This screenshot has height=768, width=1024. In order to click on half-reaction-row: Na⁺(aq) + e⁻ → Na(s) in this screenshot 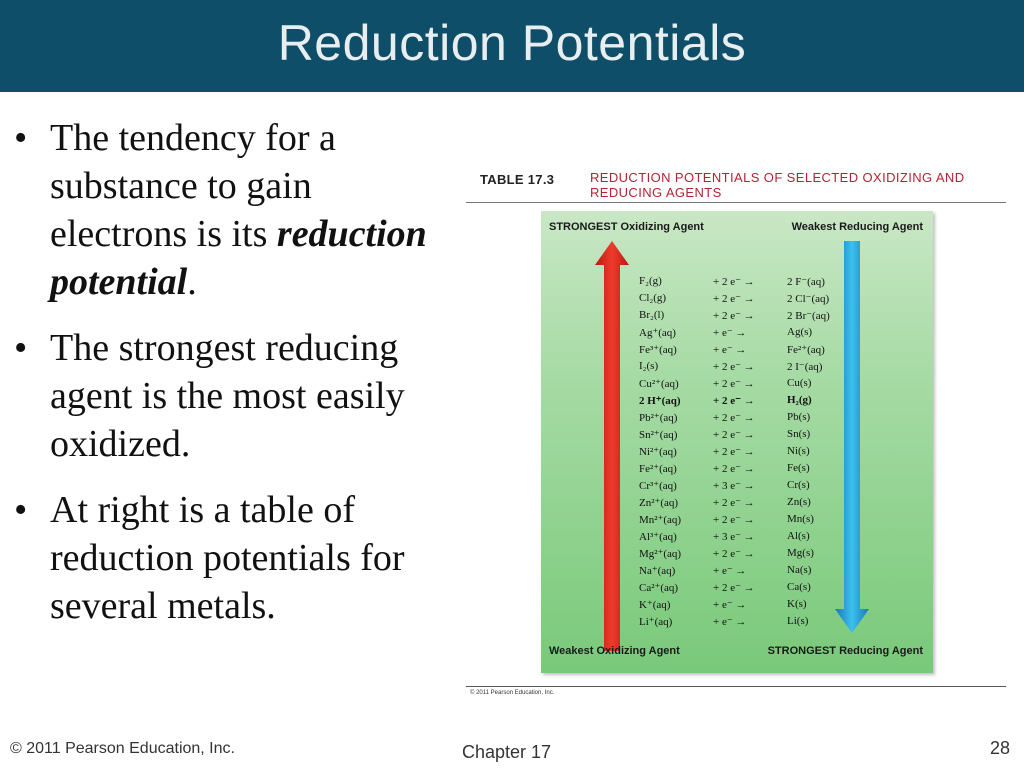, I will do `click(737, 572)`.